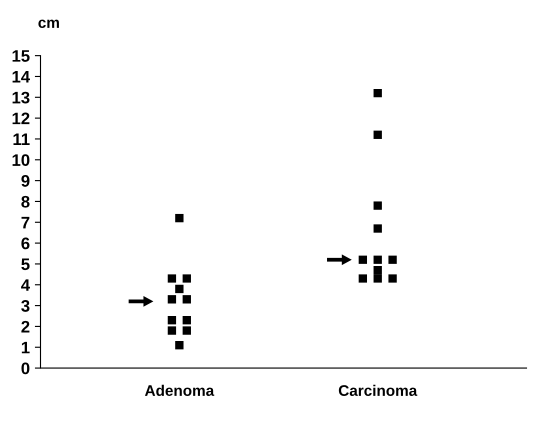 Image resolution: width=540 pixels, height=428 pixels. What do you see at coordinates (25, 368) in the screenshot?
I see `y-tick-label: 0` at bounding box center [25, 368].